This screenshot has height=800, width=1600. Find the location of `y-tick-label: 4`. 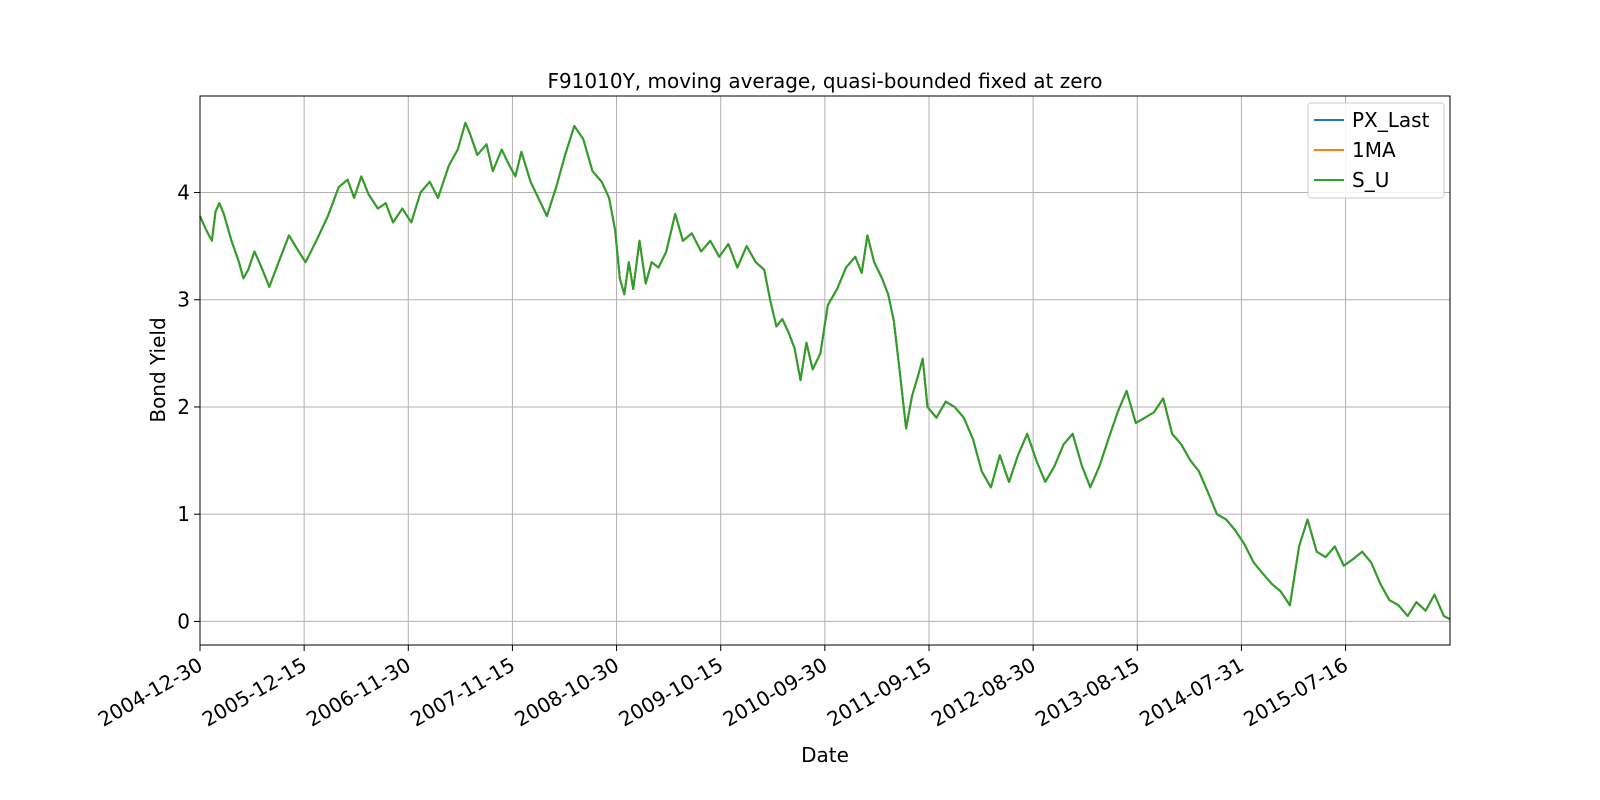

y-tick-label: 4 is located at coordinates (183, 193).